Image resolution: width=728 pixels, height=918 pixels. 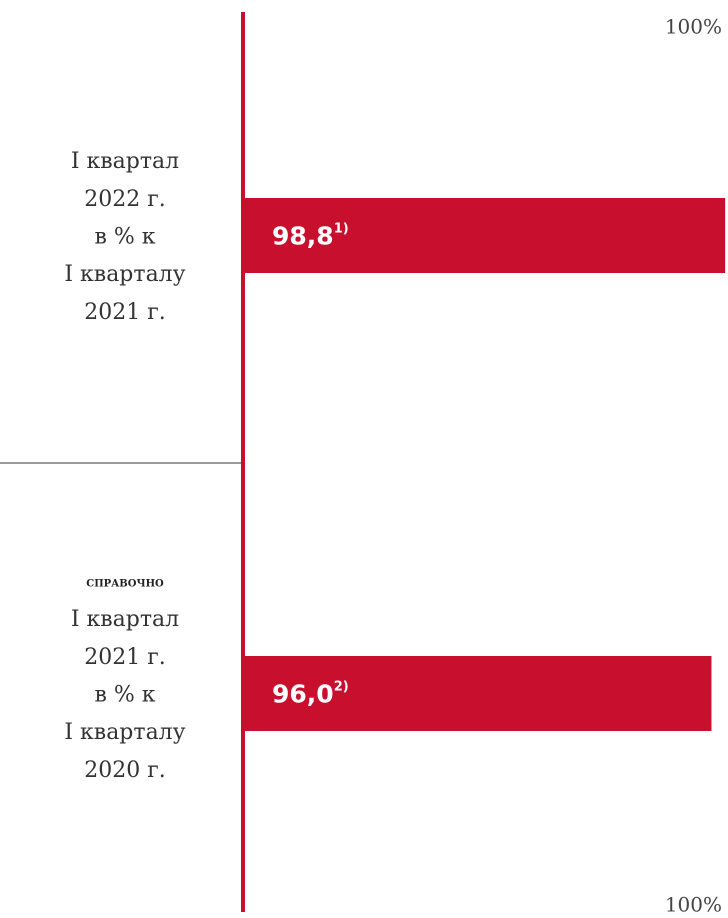 What do you see at coordinates (125, 199) in the screenshot?
I see `category-label: 2022 г.` at bounding box center [125, 199].